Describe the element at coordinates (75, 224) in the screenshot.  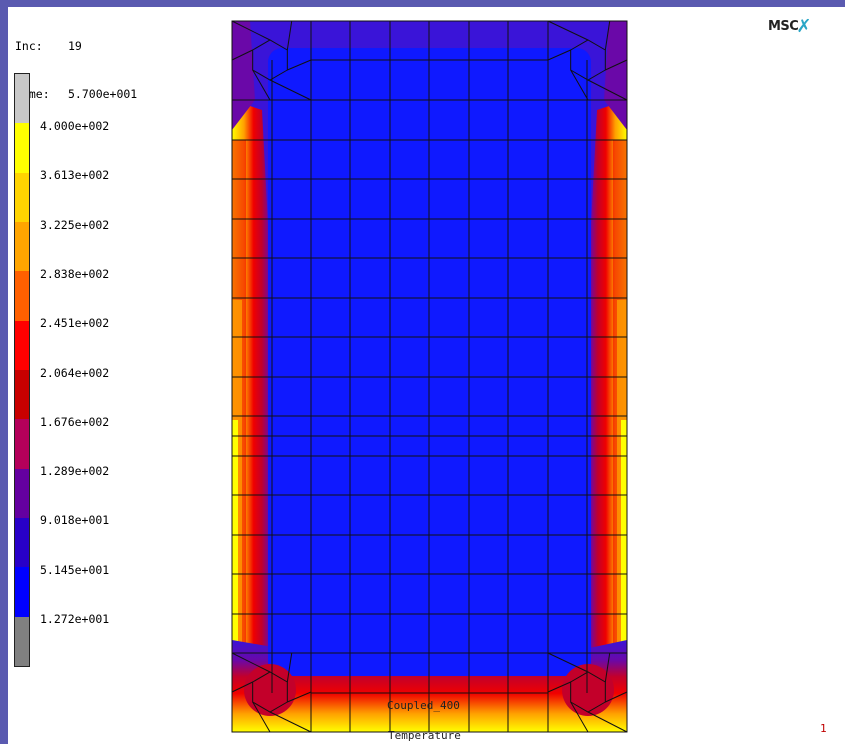
I see `legend-label: 3.225e+002` at that location.